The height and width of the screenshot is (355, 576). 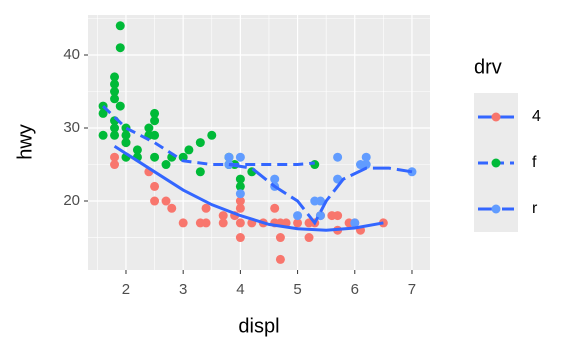 I want to click on y-tick-label: 20, so click(x=71, y=200).